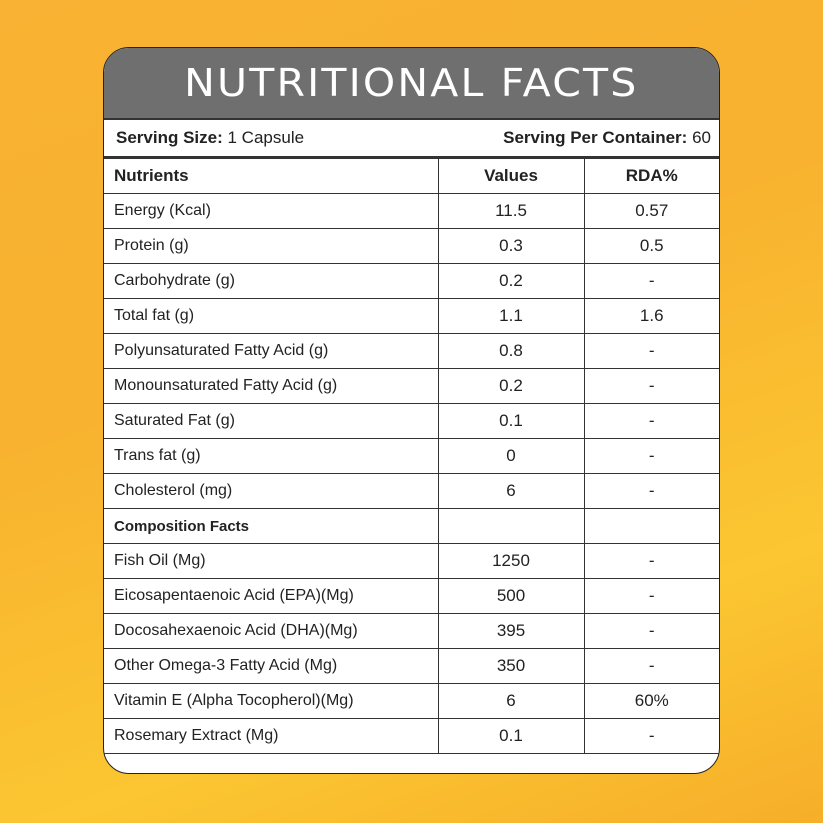 This screenshot has width=823, height=823. I want to click on title-bar: NUTRITIONAL FACTS, so click(411, 84).